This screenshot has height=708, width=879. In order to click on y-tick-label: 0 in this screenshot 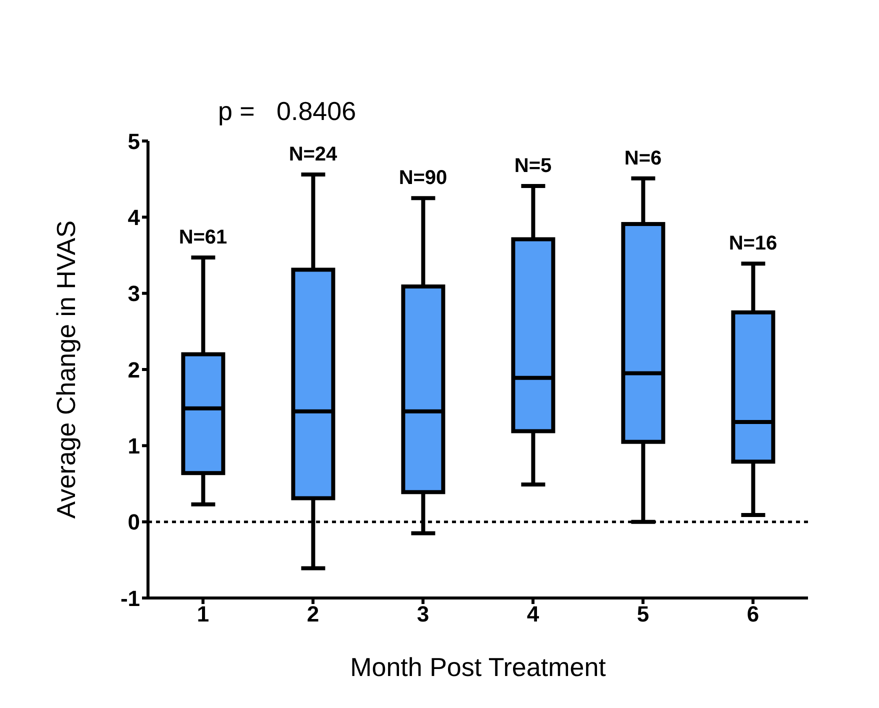, I will do `click(134, 522)`.